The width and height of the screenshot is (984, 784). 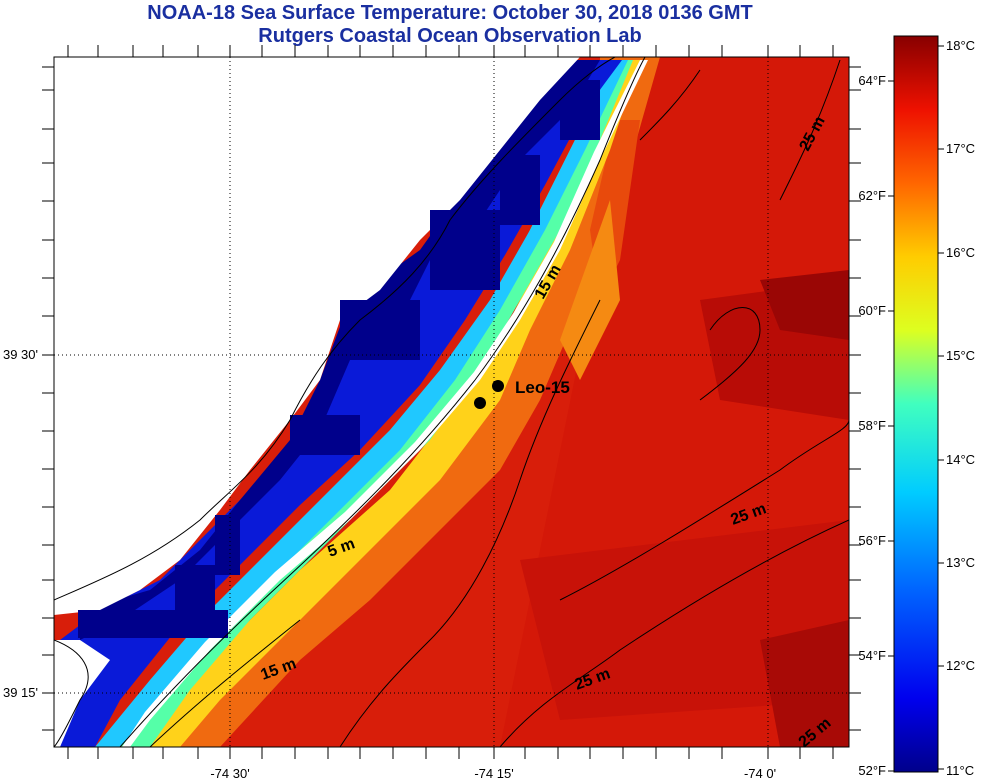 I want to click on colorbar-celsius-label: 15°C, so click(x=960, y=355).